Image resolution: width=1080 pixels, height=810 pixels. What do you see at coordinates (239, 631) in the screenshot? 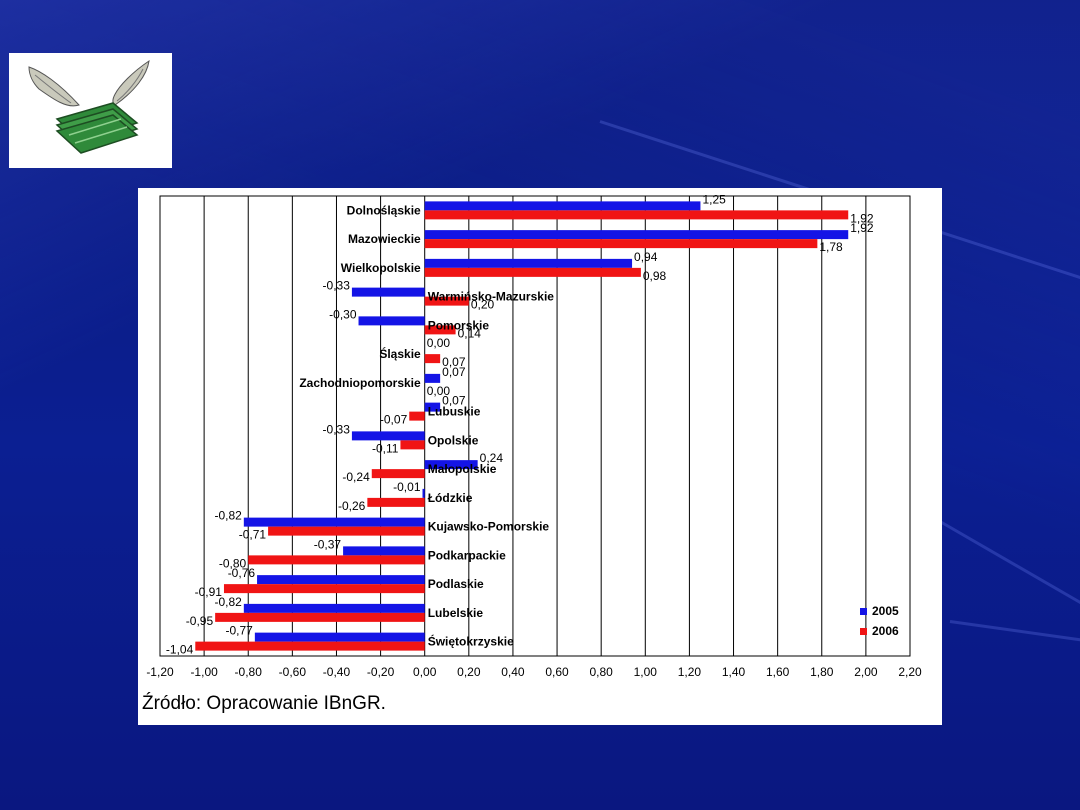
I see `data-label-2005: -0,77` at bounding box center [239, 631].